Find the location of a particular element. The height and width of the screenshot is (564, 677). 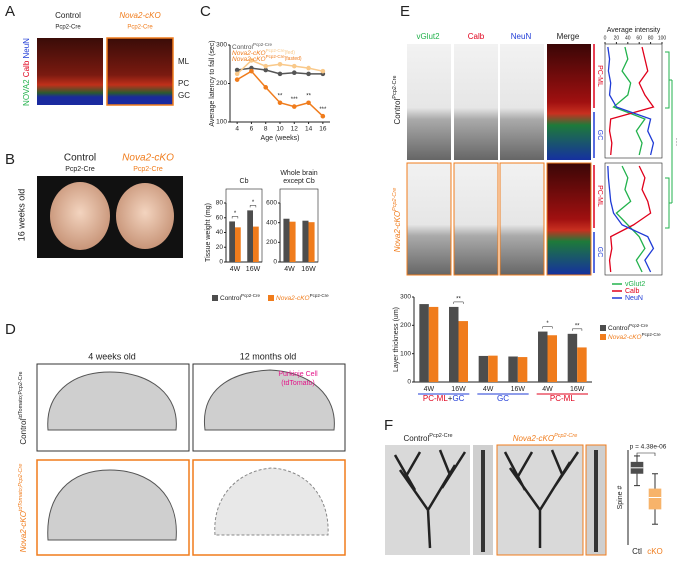

x-tick-label: 8 is located at coordinates (266, 129).